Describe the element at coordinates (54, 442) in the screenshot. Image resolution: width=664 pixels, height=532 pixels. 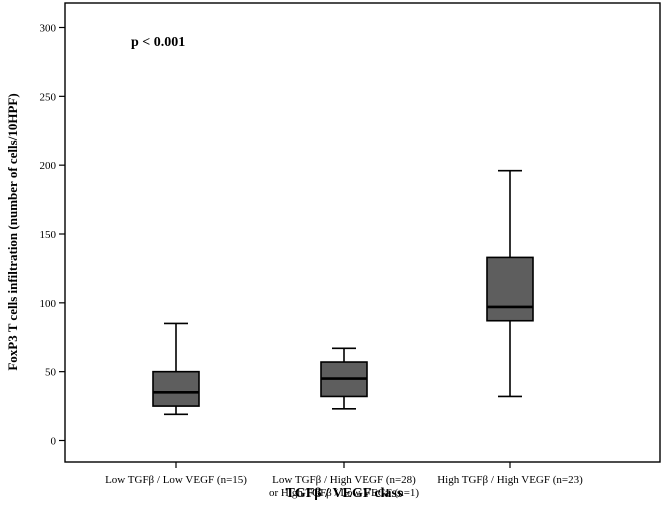
I see `y-tick-label: 0` at that location.